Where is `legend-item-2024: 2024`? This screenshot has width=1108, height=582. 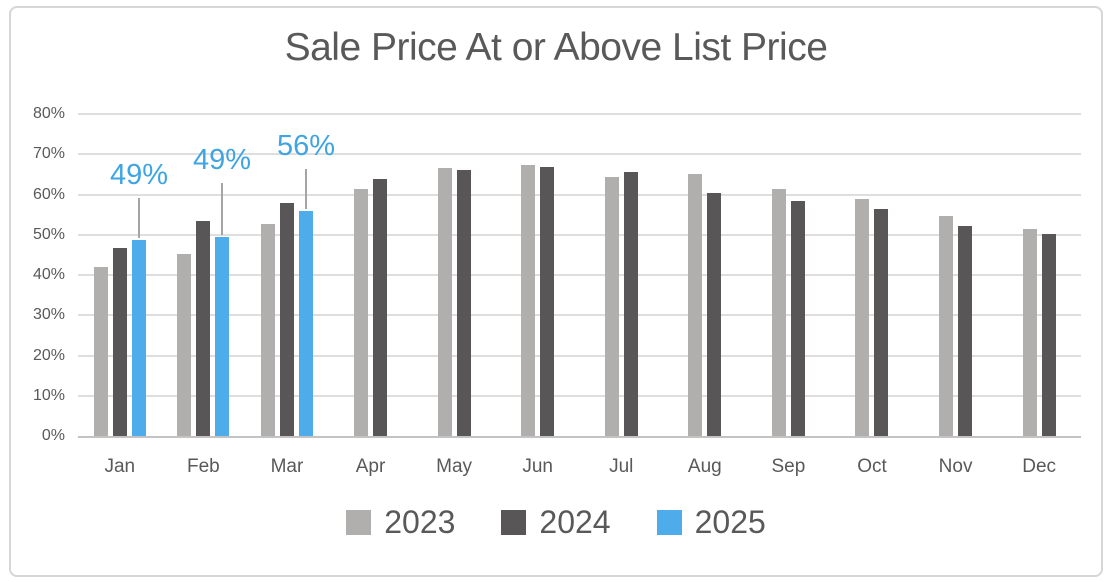 legend-item-2024: 2024 is located at coordinates (556, 522).